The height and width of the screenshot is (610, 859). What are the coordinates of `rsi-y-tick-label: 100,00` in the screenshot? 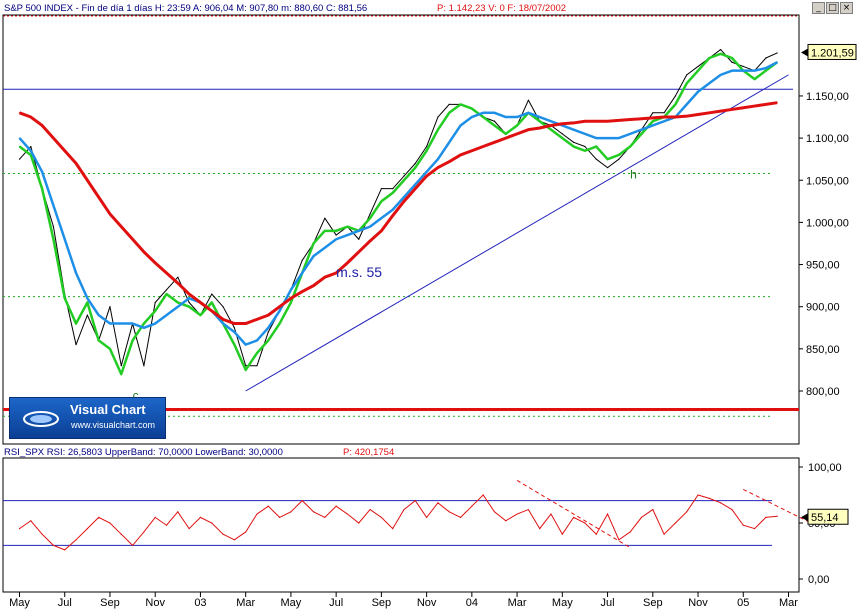 It's located at (825, 468).